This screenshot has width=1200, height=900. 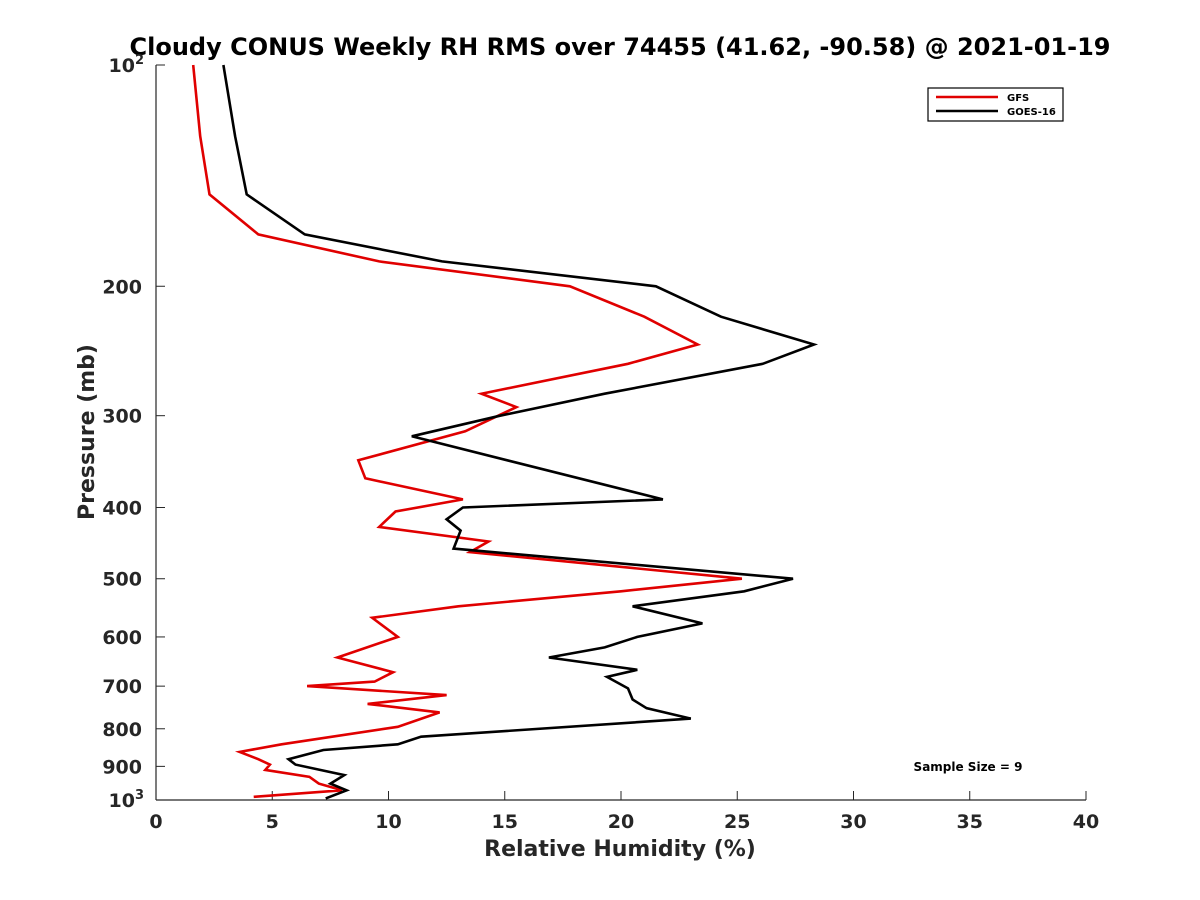 I want to click on legend-label-goes-16: GOES-16, so click(x=1031, y=112).